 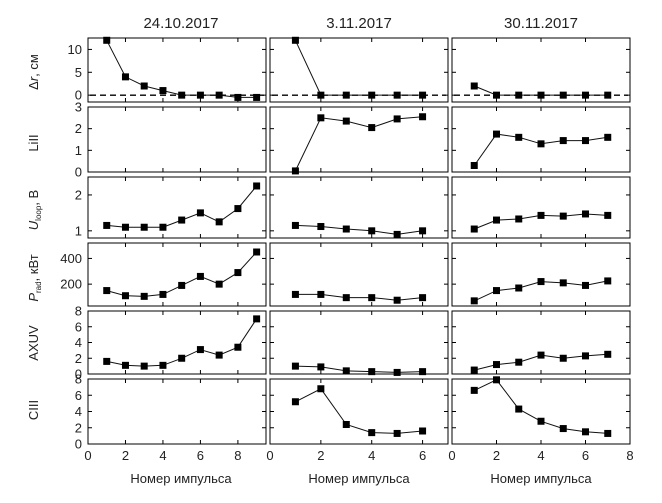 What do you see at coordinates (422, 455) in the screenshot?
I see `x-tick-label: 6` at bounding box center [422, 455].